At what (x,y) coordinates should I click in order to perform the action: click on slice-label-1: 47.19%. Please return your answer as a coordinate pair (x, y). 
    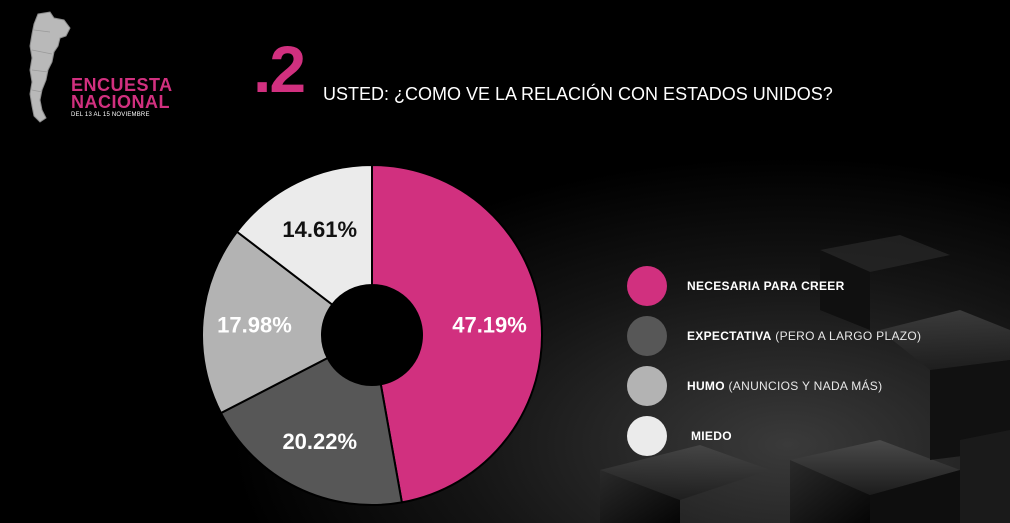
    Looking at the image, I should click on (489, 325).